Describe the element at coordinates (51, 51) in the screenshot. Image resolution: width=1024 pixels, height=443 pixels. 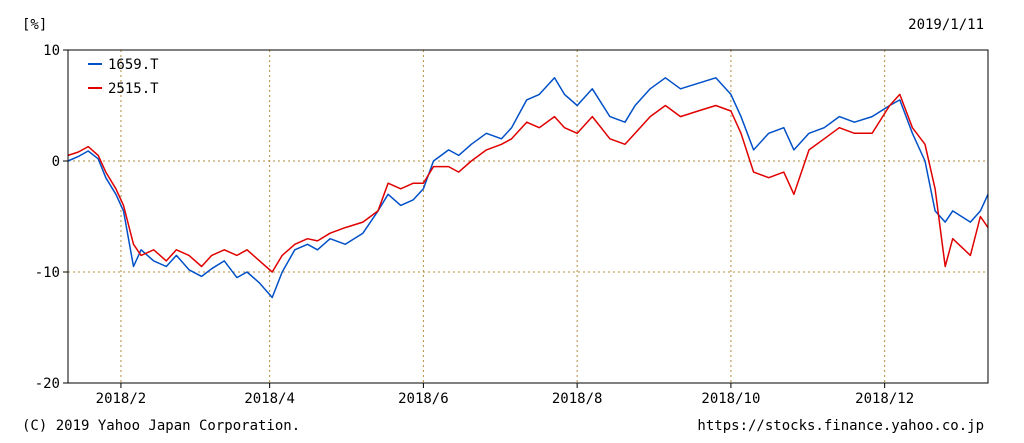
I see `y-tick-label: 10` at that location.